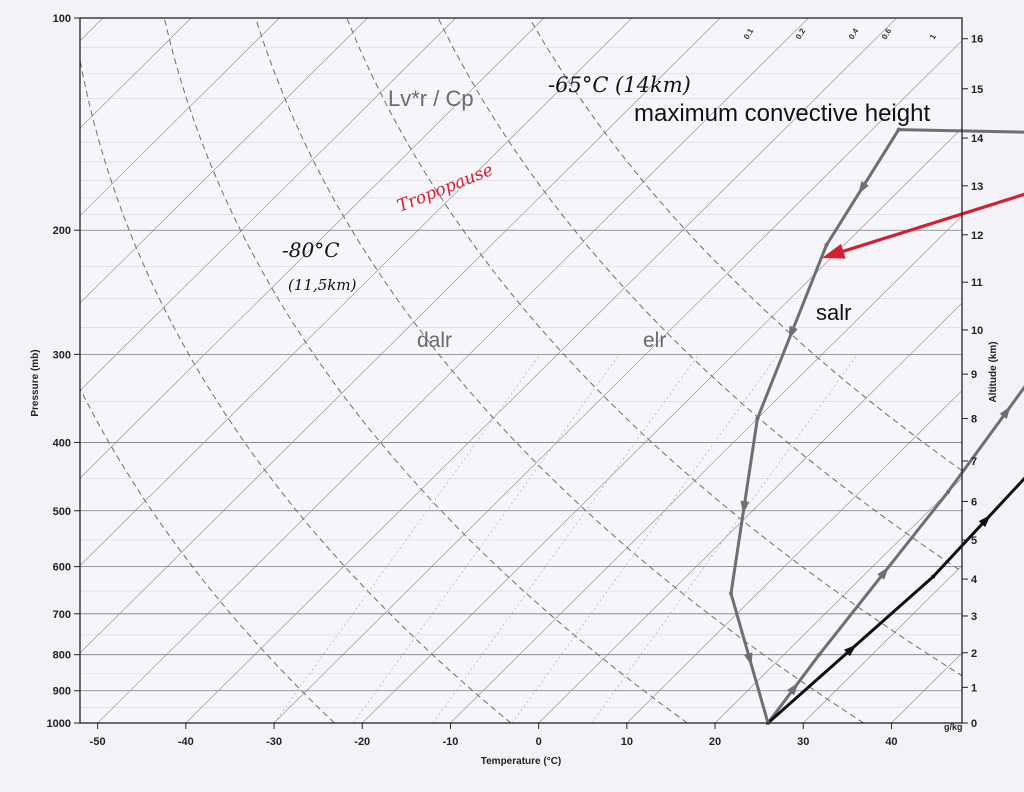 The height and width of the screenshot is (792, 1024). I want to click on dalr-label: dalr, so click(434, 340).